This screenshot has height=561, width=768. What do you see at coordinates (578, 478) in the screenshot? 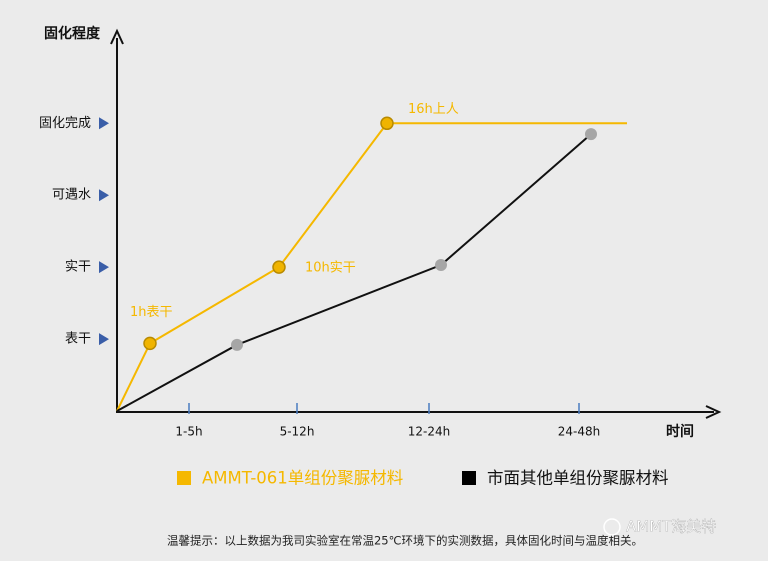
I see `legend-label: 市面其他单组份聚脲材料` at bounding box center [578, 478].